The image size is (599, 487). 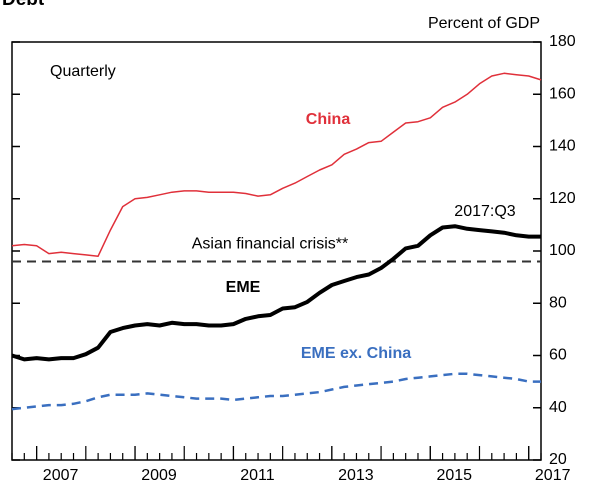 What do you see at coordinates (243, 287) in the screenshot?
I see `series-label: EME` at bounding box center [243, 287].